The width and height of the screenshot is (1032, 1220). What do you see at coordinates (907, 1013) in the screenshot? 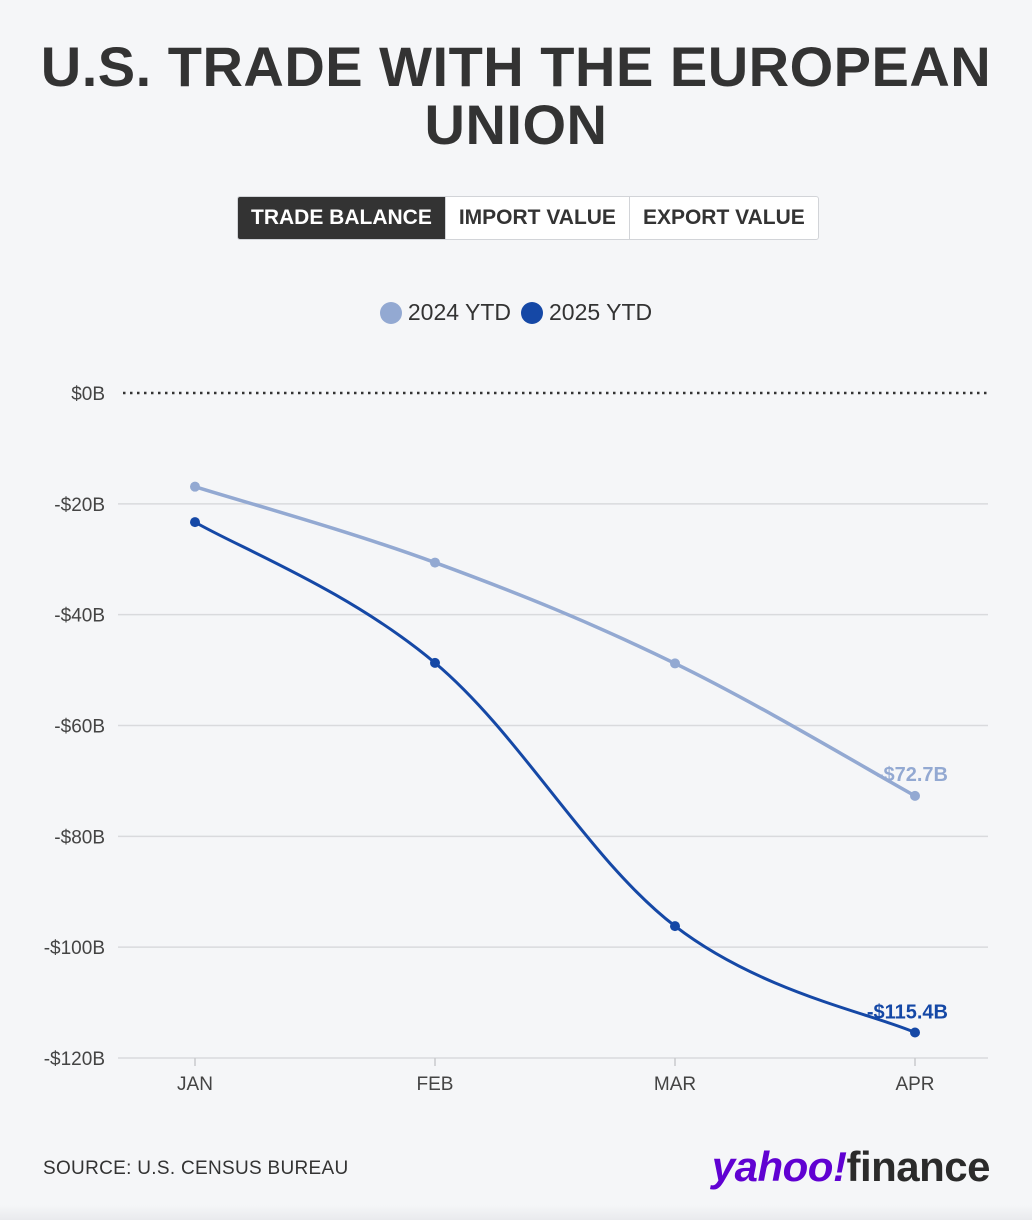
I see `end-value-label-2025: -$115.4B` at bounding box center [907, 1013].